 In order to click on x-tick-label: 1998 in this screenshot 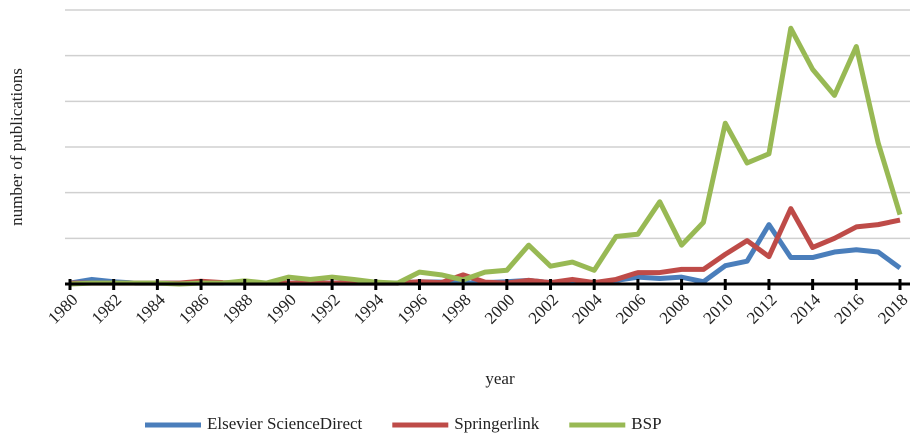, I will do `click(455, 308)`.